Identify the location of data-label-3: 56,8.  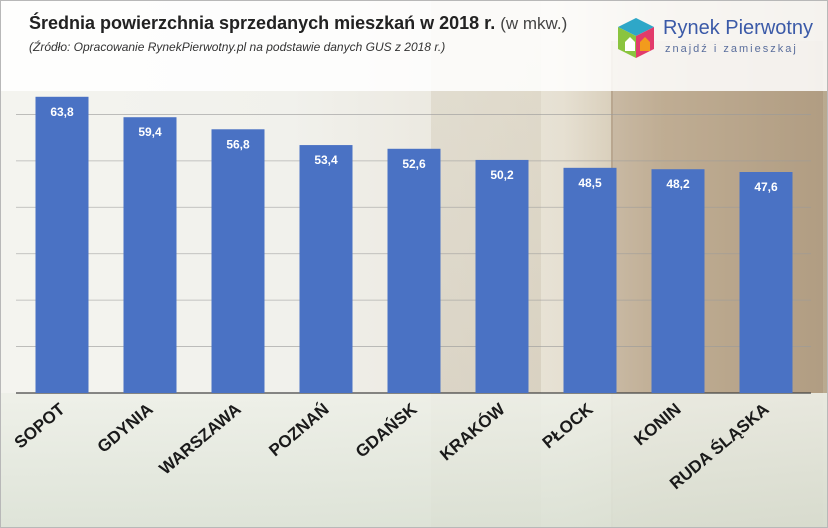
(238, 144).